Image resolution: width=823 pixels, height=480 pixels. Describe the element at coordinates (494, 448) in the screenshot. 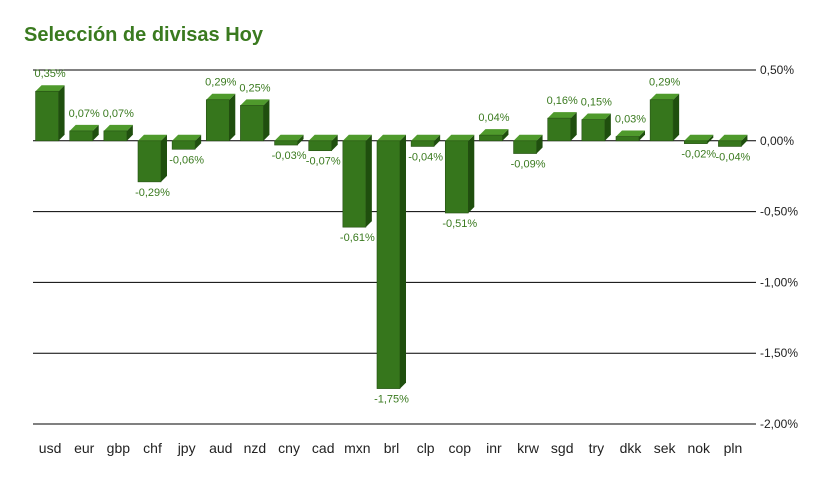

I see `x-tick-label: inr` at that location.